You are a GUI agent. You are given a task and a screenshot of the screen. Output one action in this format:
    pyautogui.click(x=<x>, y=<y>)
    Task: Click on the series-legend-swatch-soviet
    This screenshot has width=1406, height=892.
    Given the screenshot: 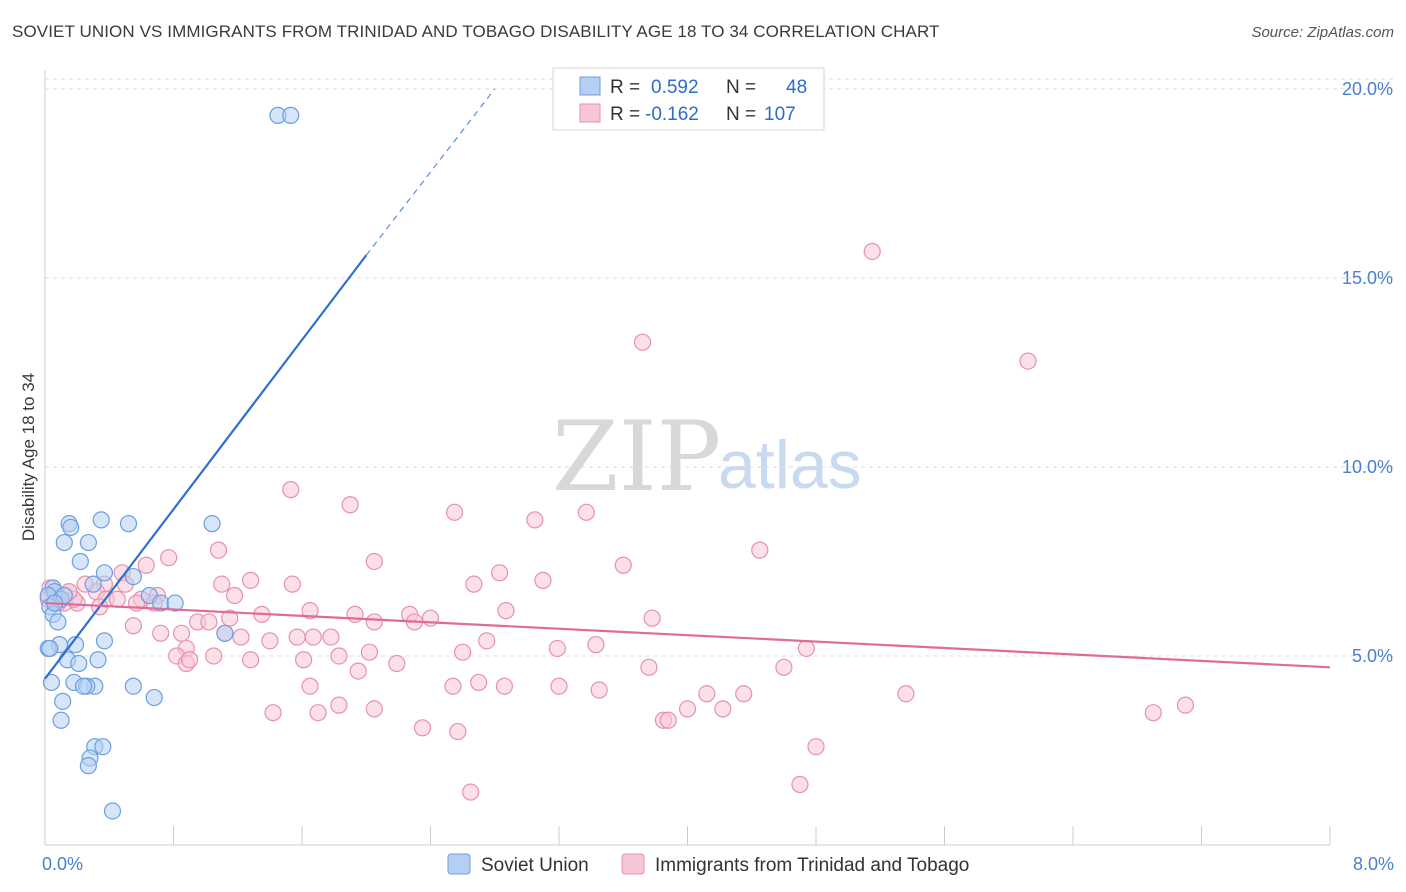 What is the action you would take?
    pyautogui.click(x=459, y=864)
    